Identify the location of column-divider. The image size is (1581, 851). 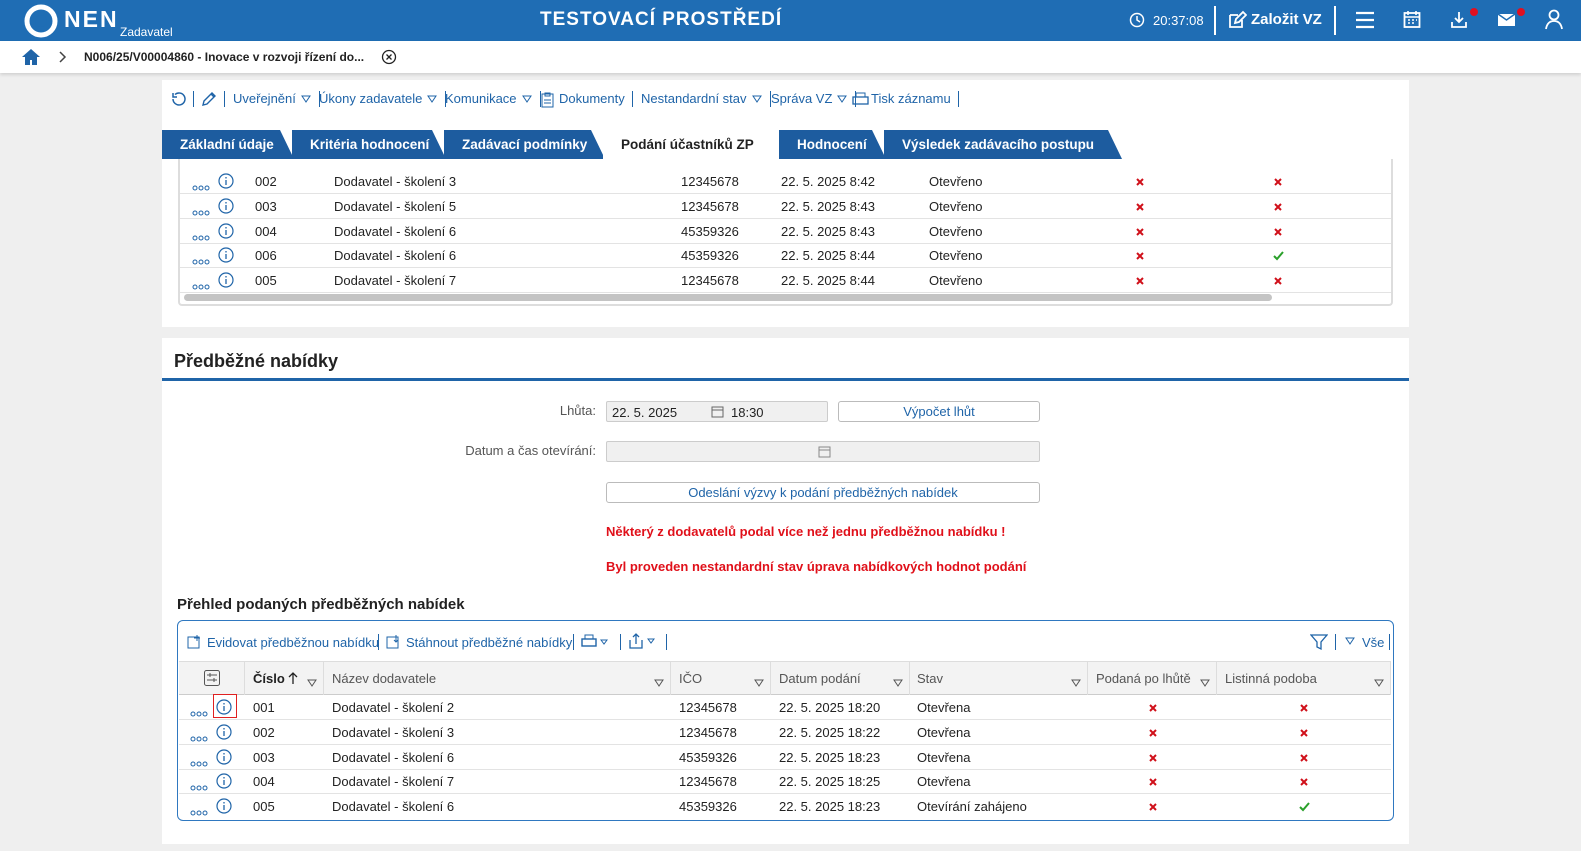
(323, 678).